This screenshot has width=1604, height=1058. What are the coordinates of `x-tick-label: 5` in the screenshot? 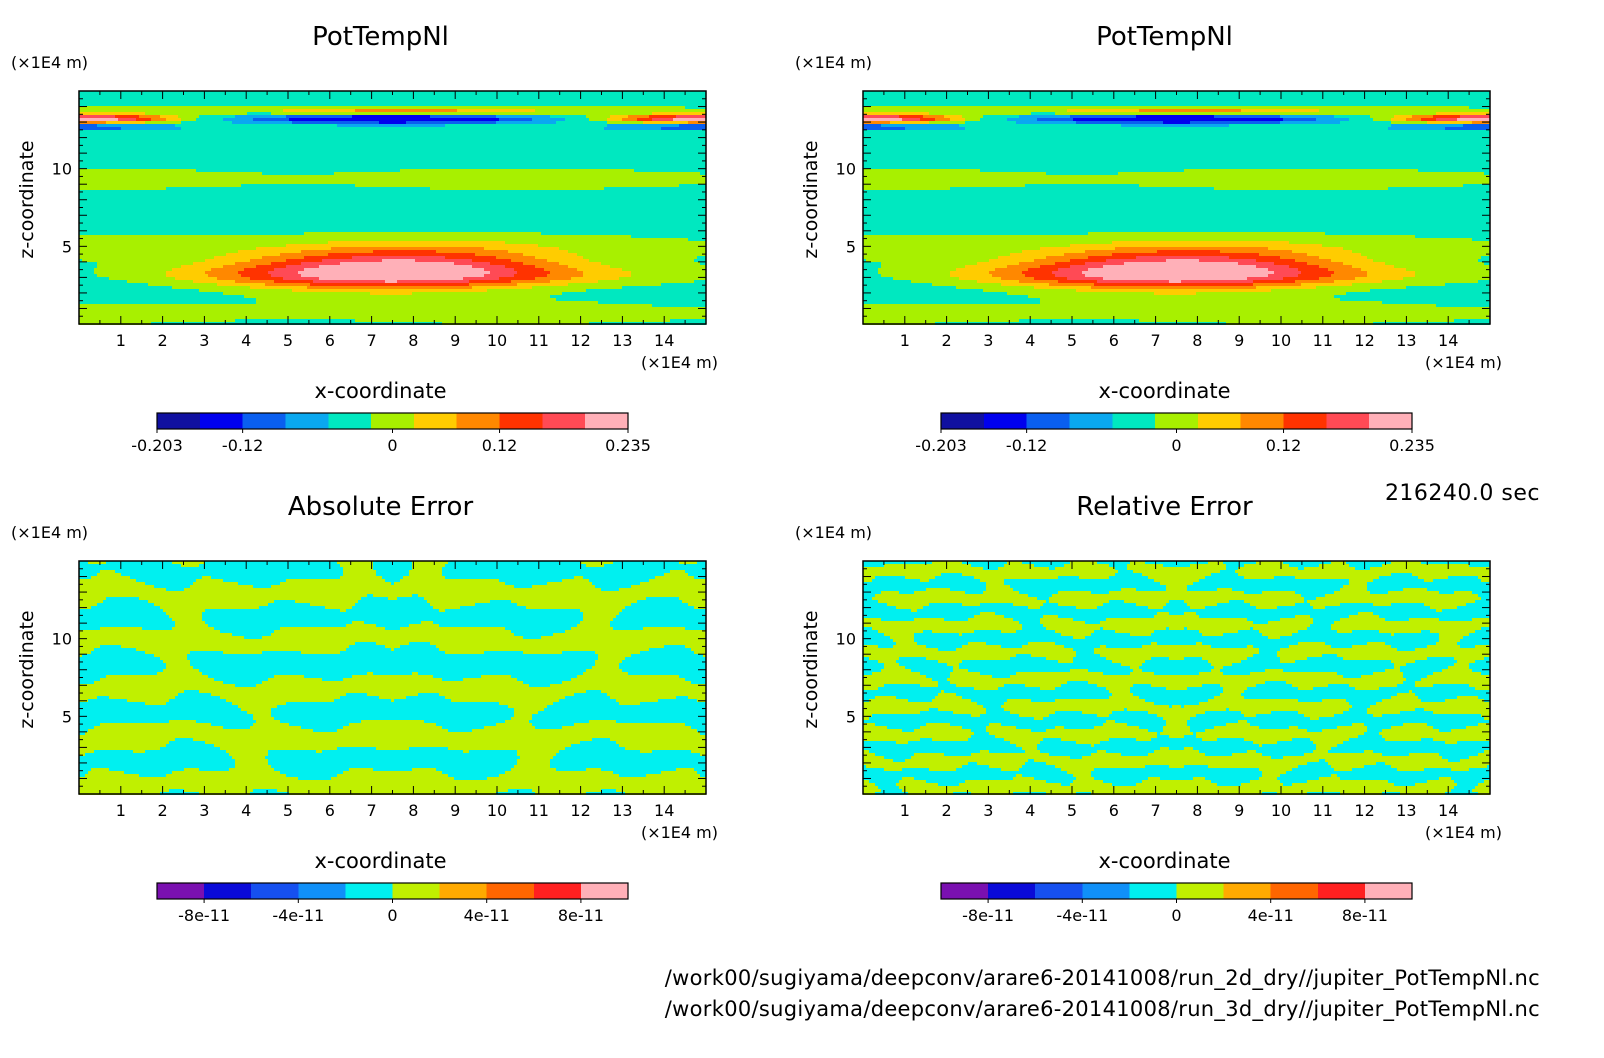 It's located at (1072, 340).